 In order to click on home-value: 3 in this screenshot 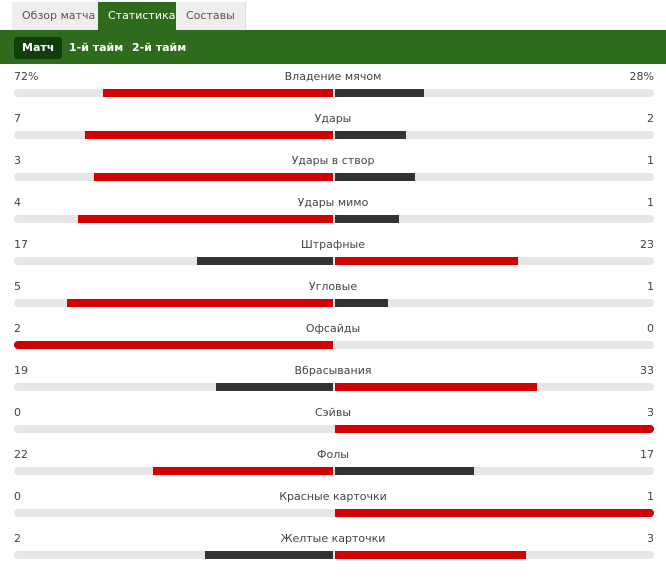, I will do `click(17, 160)`.